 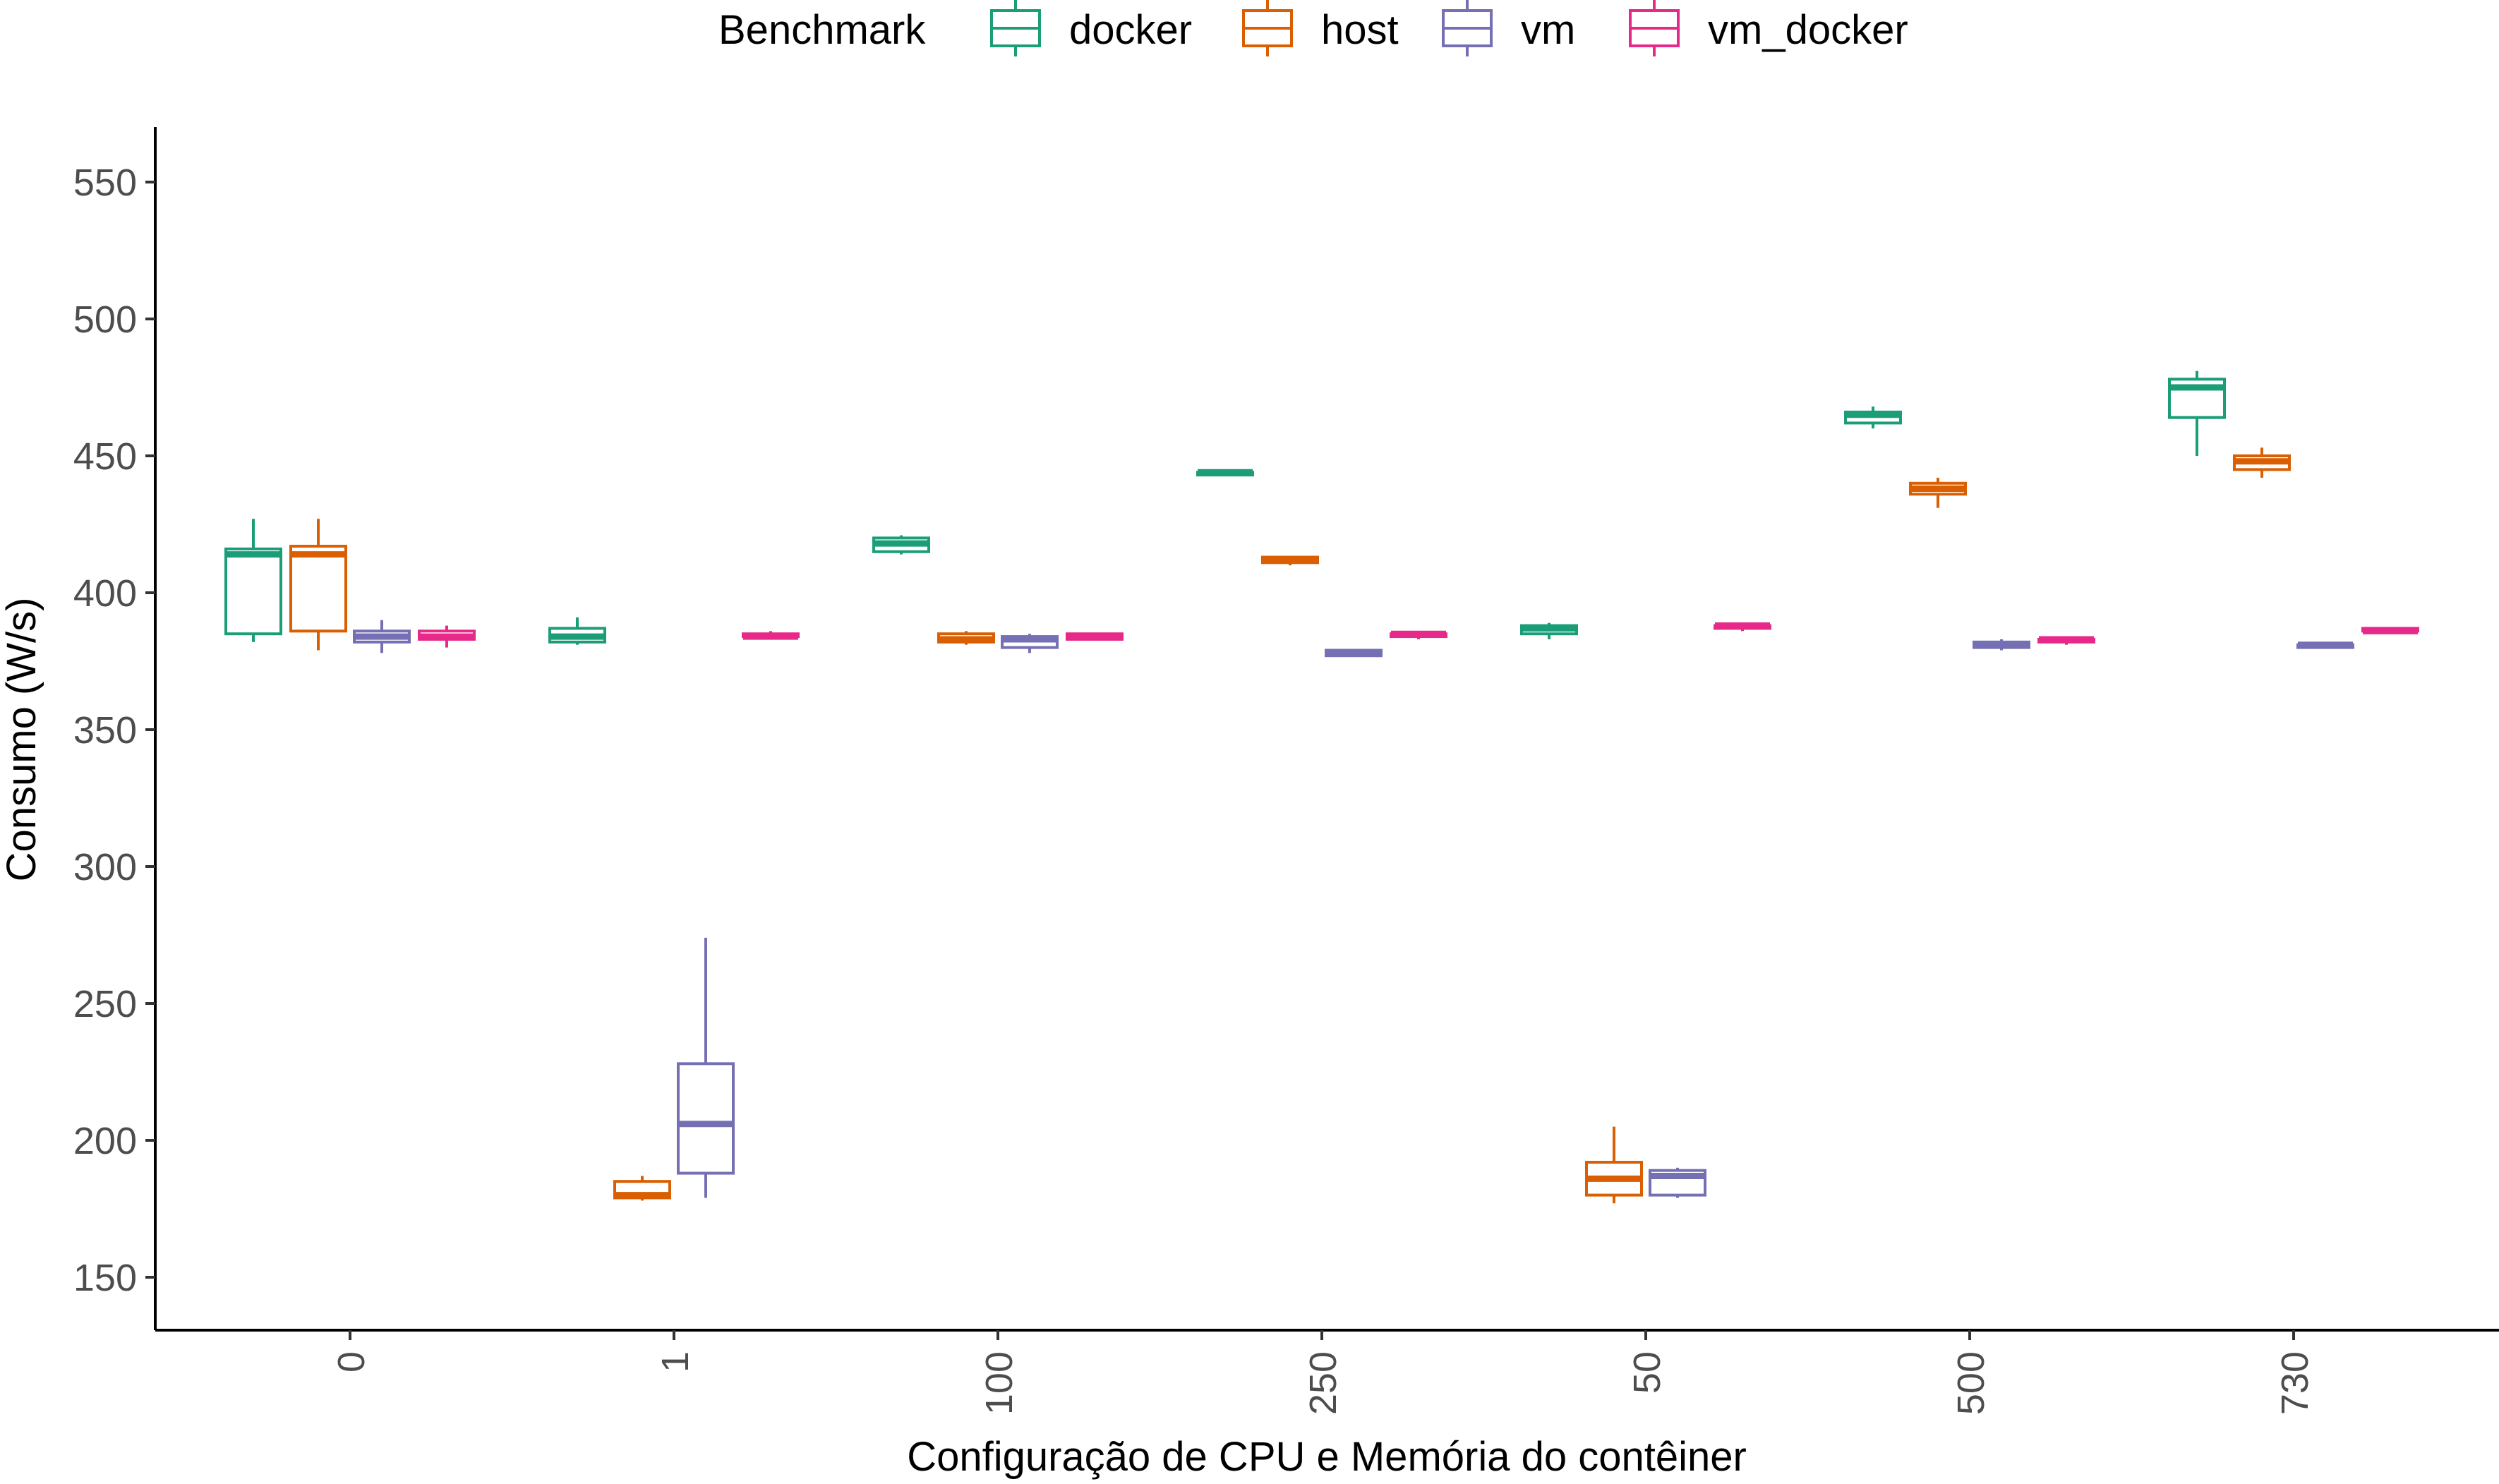 What do you see at coordinates (1971, 1383) in the screenshot?
I see `x-tick-label: 500` at bounding box center [1971, 1383].